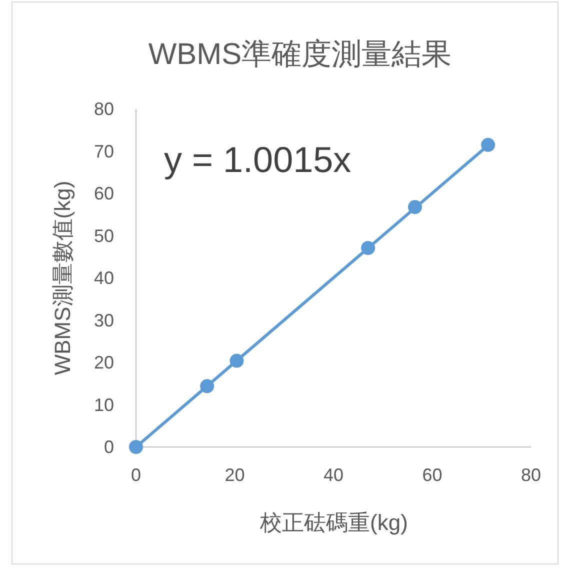  What do you see at coordinates (104, 320) in the screenshot?
I see `y-tick-label: 30` at bounding box center [104, 320].